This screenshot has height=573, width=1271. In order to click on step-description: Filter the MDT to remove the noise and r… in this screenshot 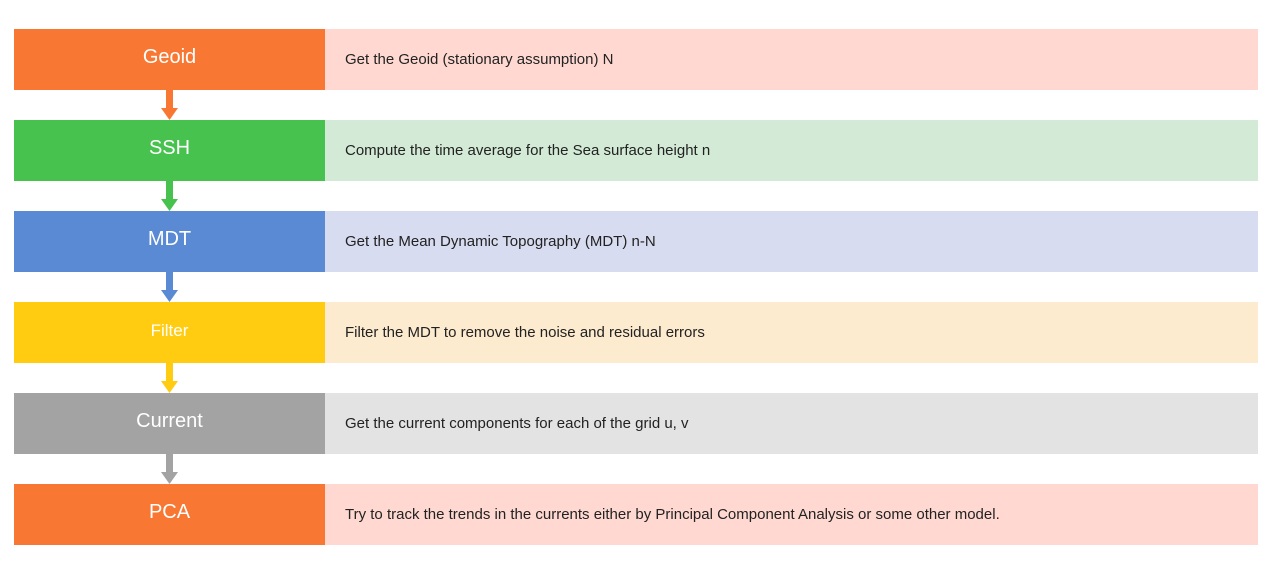, I will do `click(525, 332)`.